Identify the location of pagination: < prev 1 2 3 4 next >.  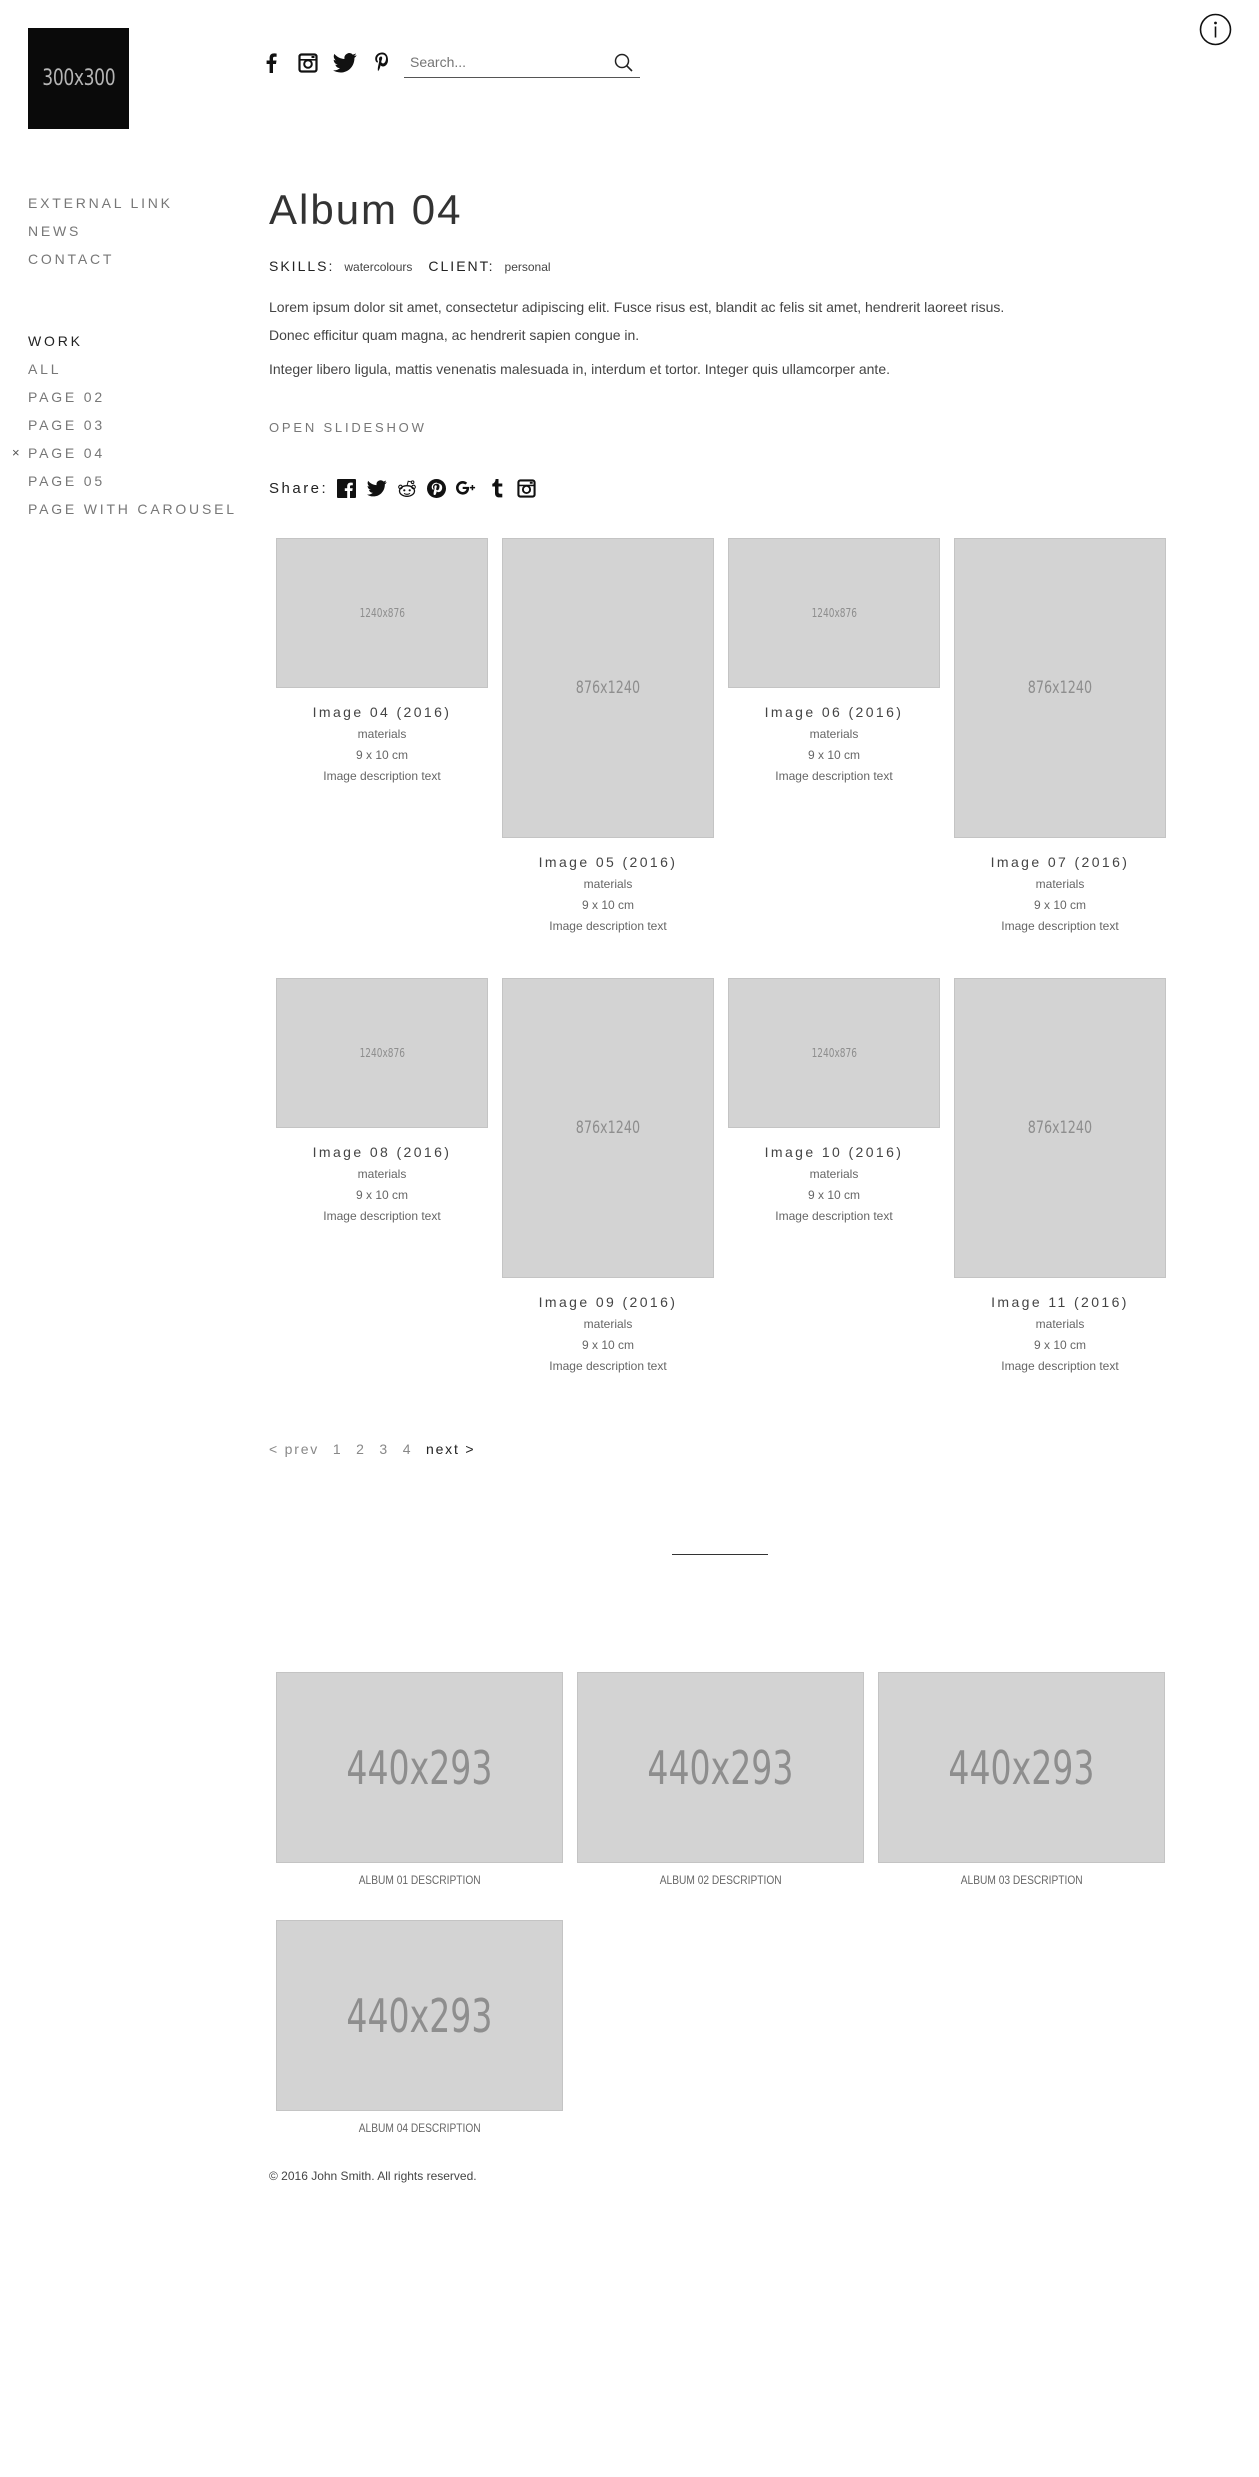
(376, 1449).